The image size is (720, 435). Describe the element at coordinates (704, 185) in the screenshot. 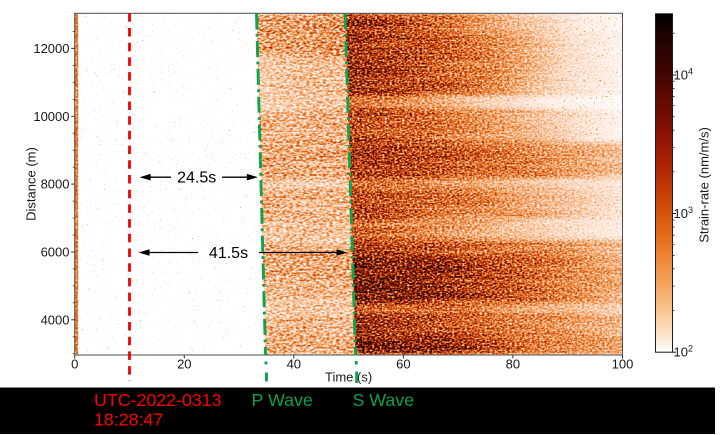

I see `svg-text: Strain-rate (nm/m/s)` at that location.